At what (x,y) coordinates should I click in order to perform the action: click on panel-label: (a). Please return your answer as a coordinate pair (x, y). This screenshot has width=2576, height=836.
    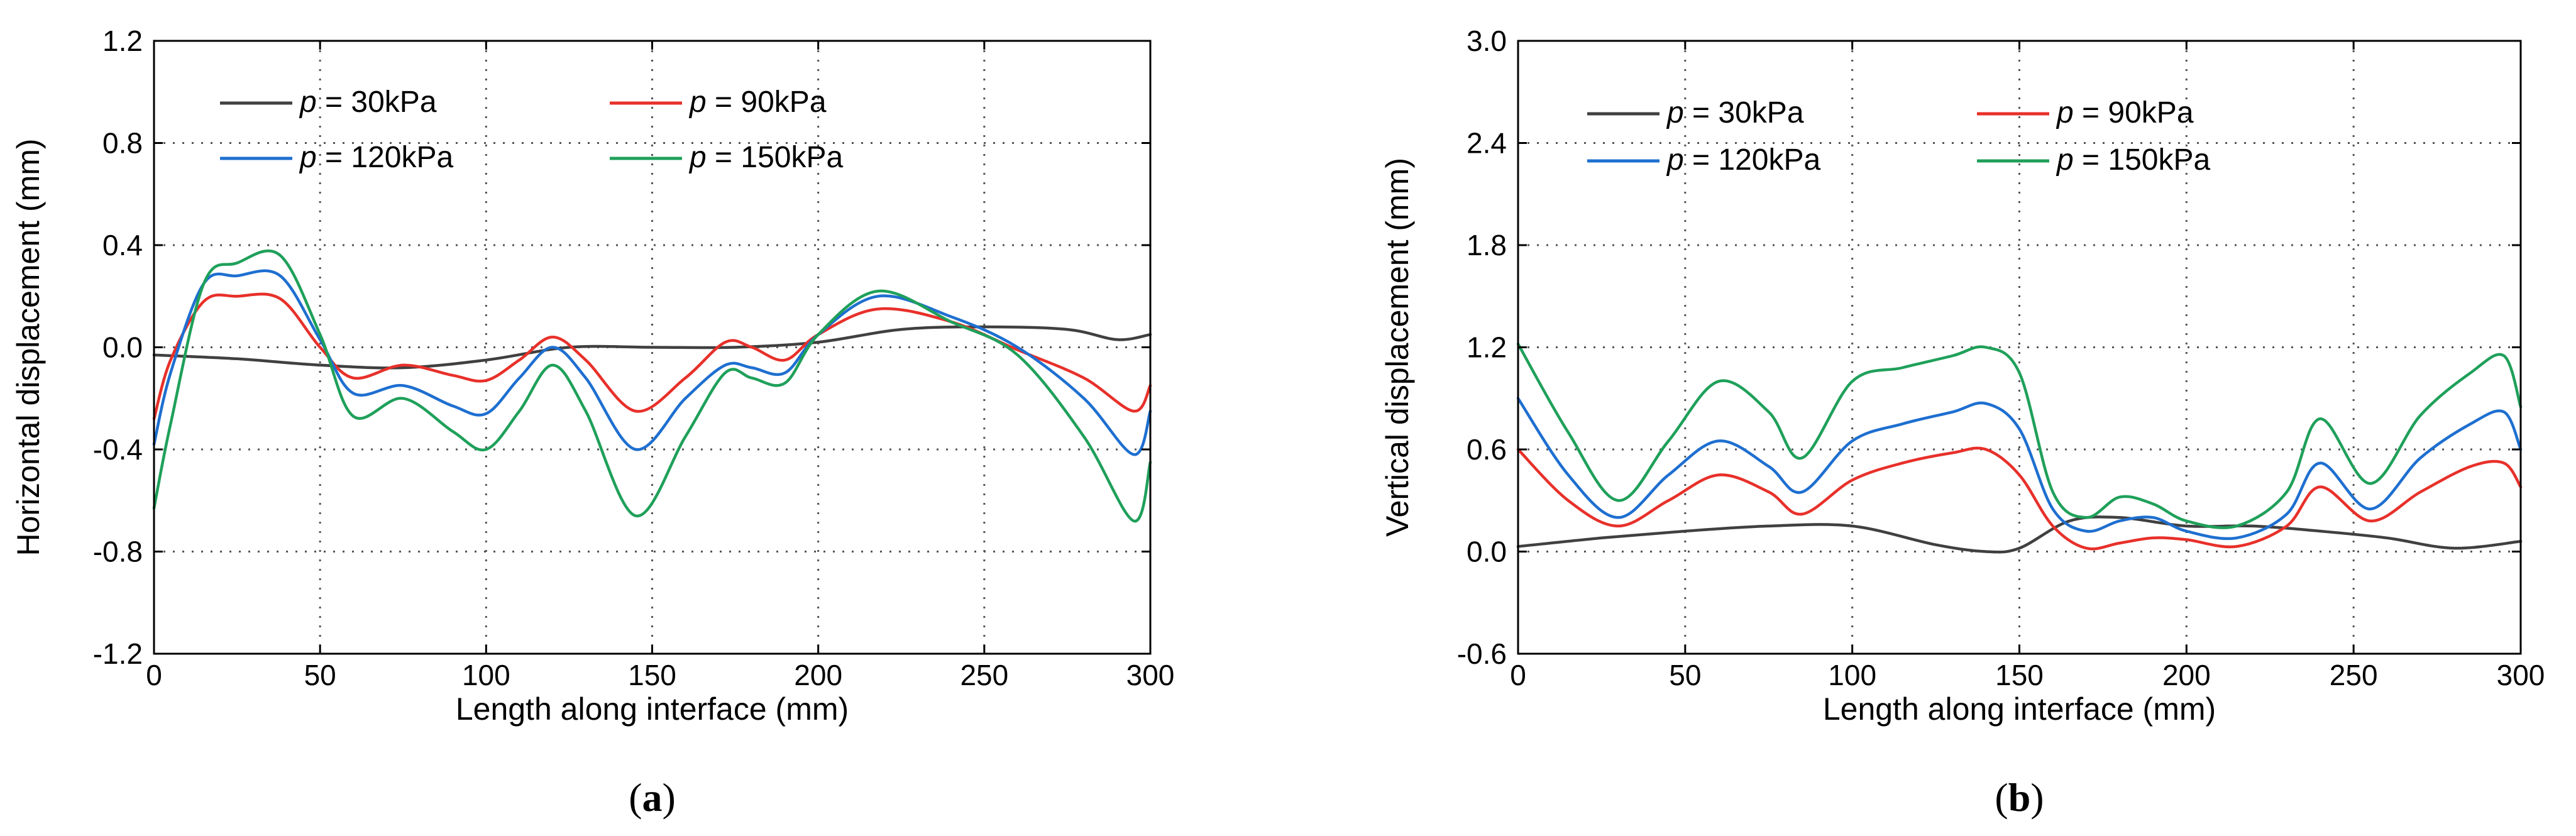
    Looking at the image, I should click on (653, 797).